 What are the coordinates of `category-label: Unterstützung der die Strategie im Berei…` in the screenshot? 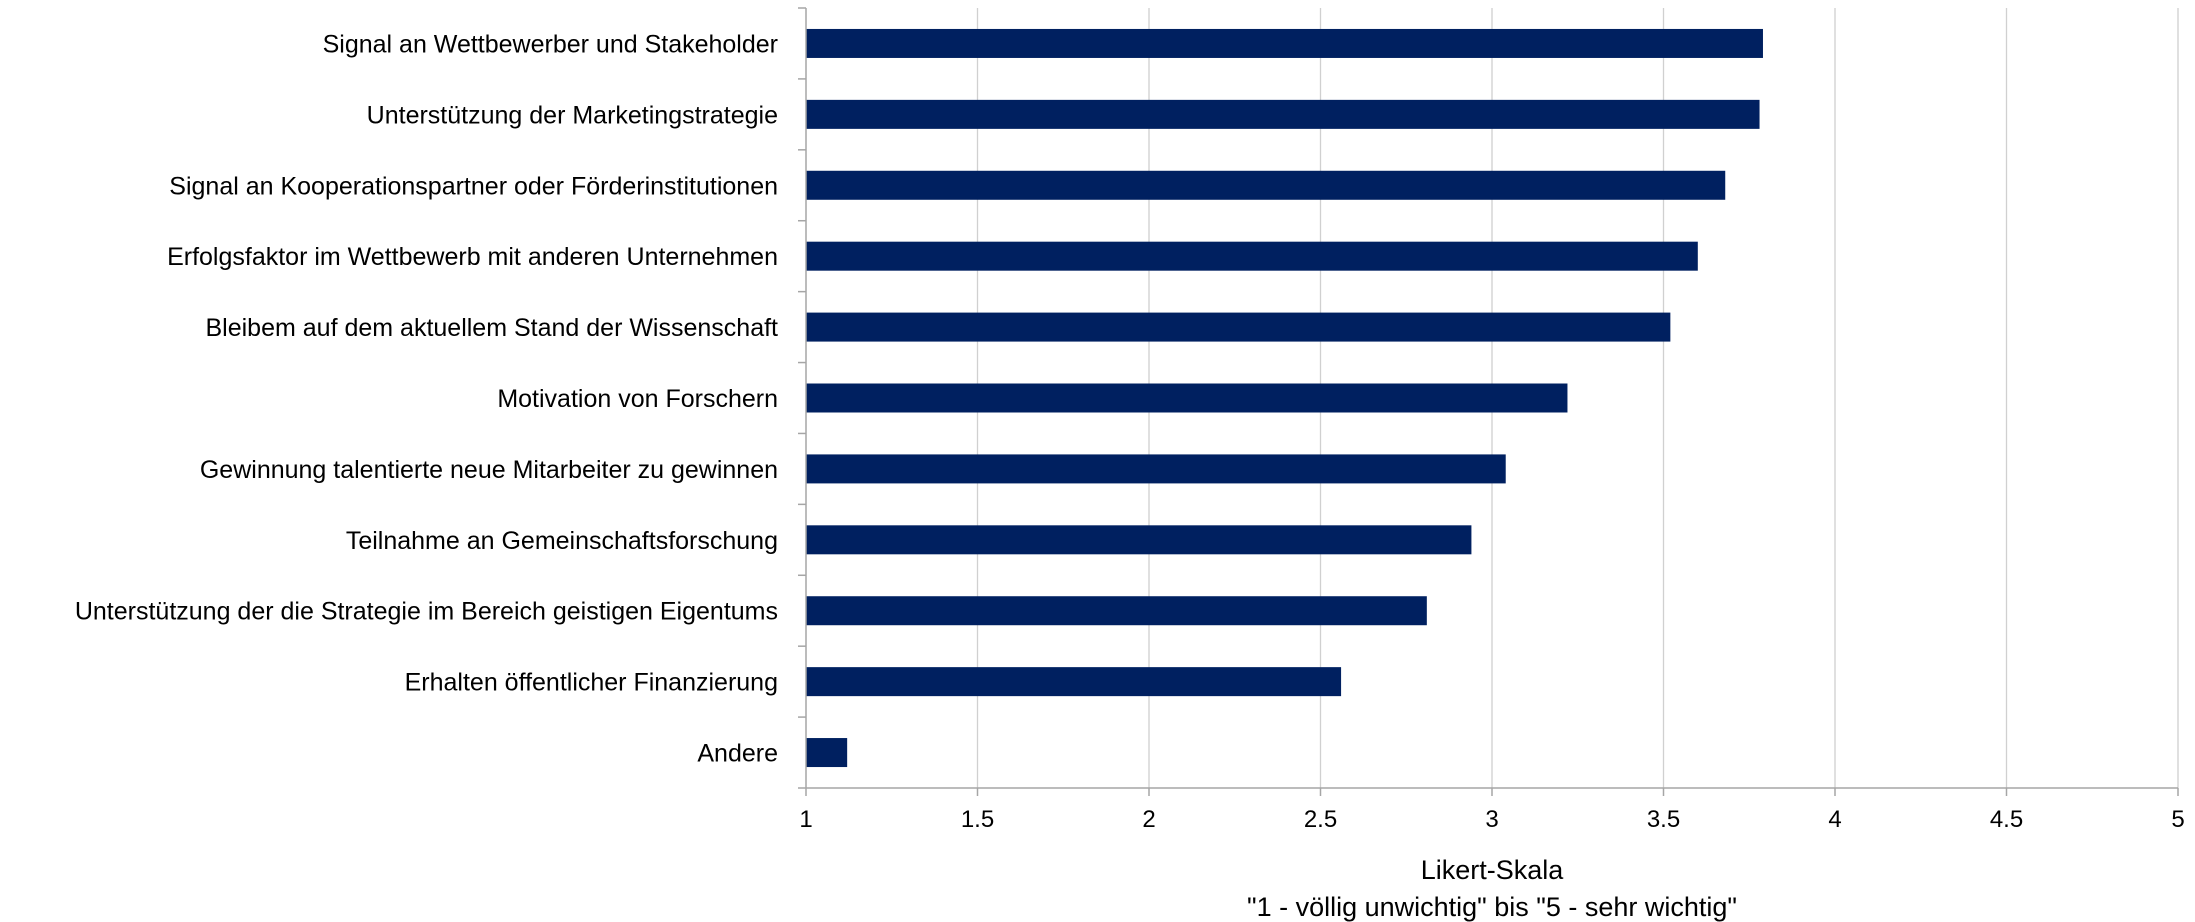 It's located at (426, 612).